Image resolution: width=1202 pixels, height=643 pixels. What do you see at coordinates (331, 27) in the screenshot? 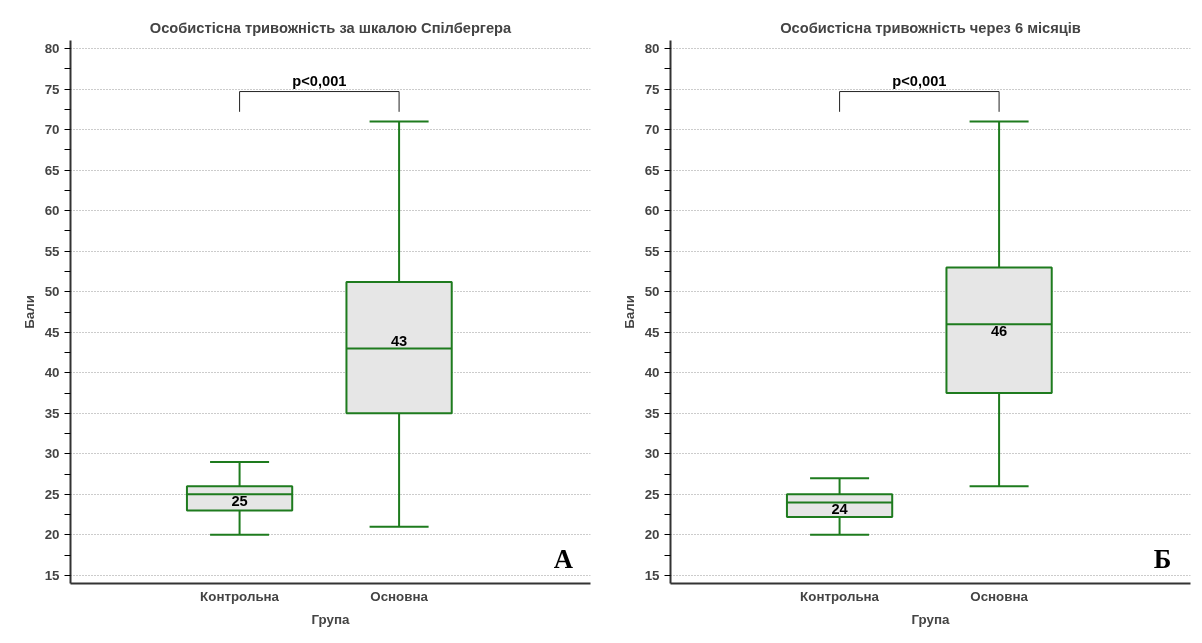
I see `chart-title: Особистісна тривожність за шкалою Спілбергера` at bounding box center [331, 27].